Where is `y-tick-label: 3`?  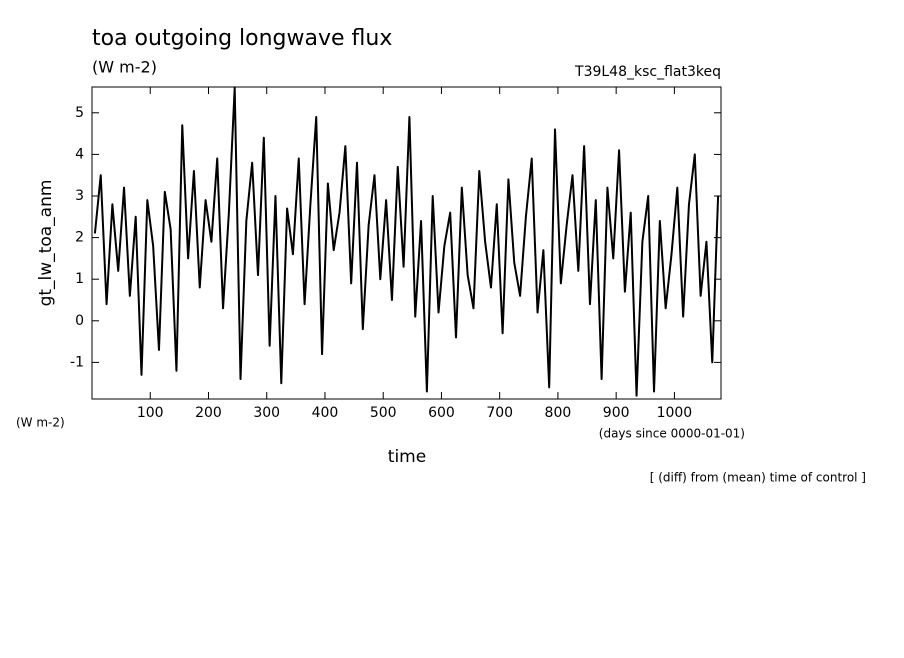
y-tick-label: 3 is located at coordinates (79, 196).